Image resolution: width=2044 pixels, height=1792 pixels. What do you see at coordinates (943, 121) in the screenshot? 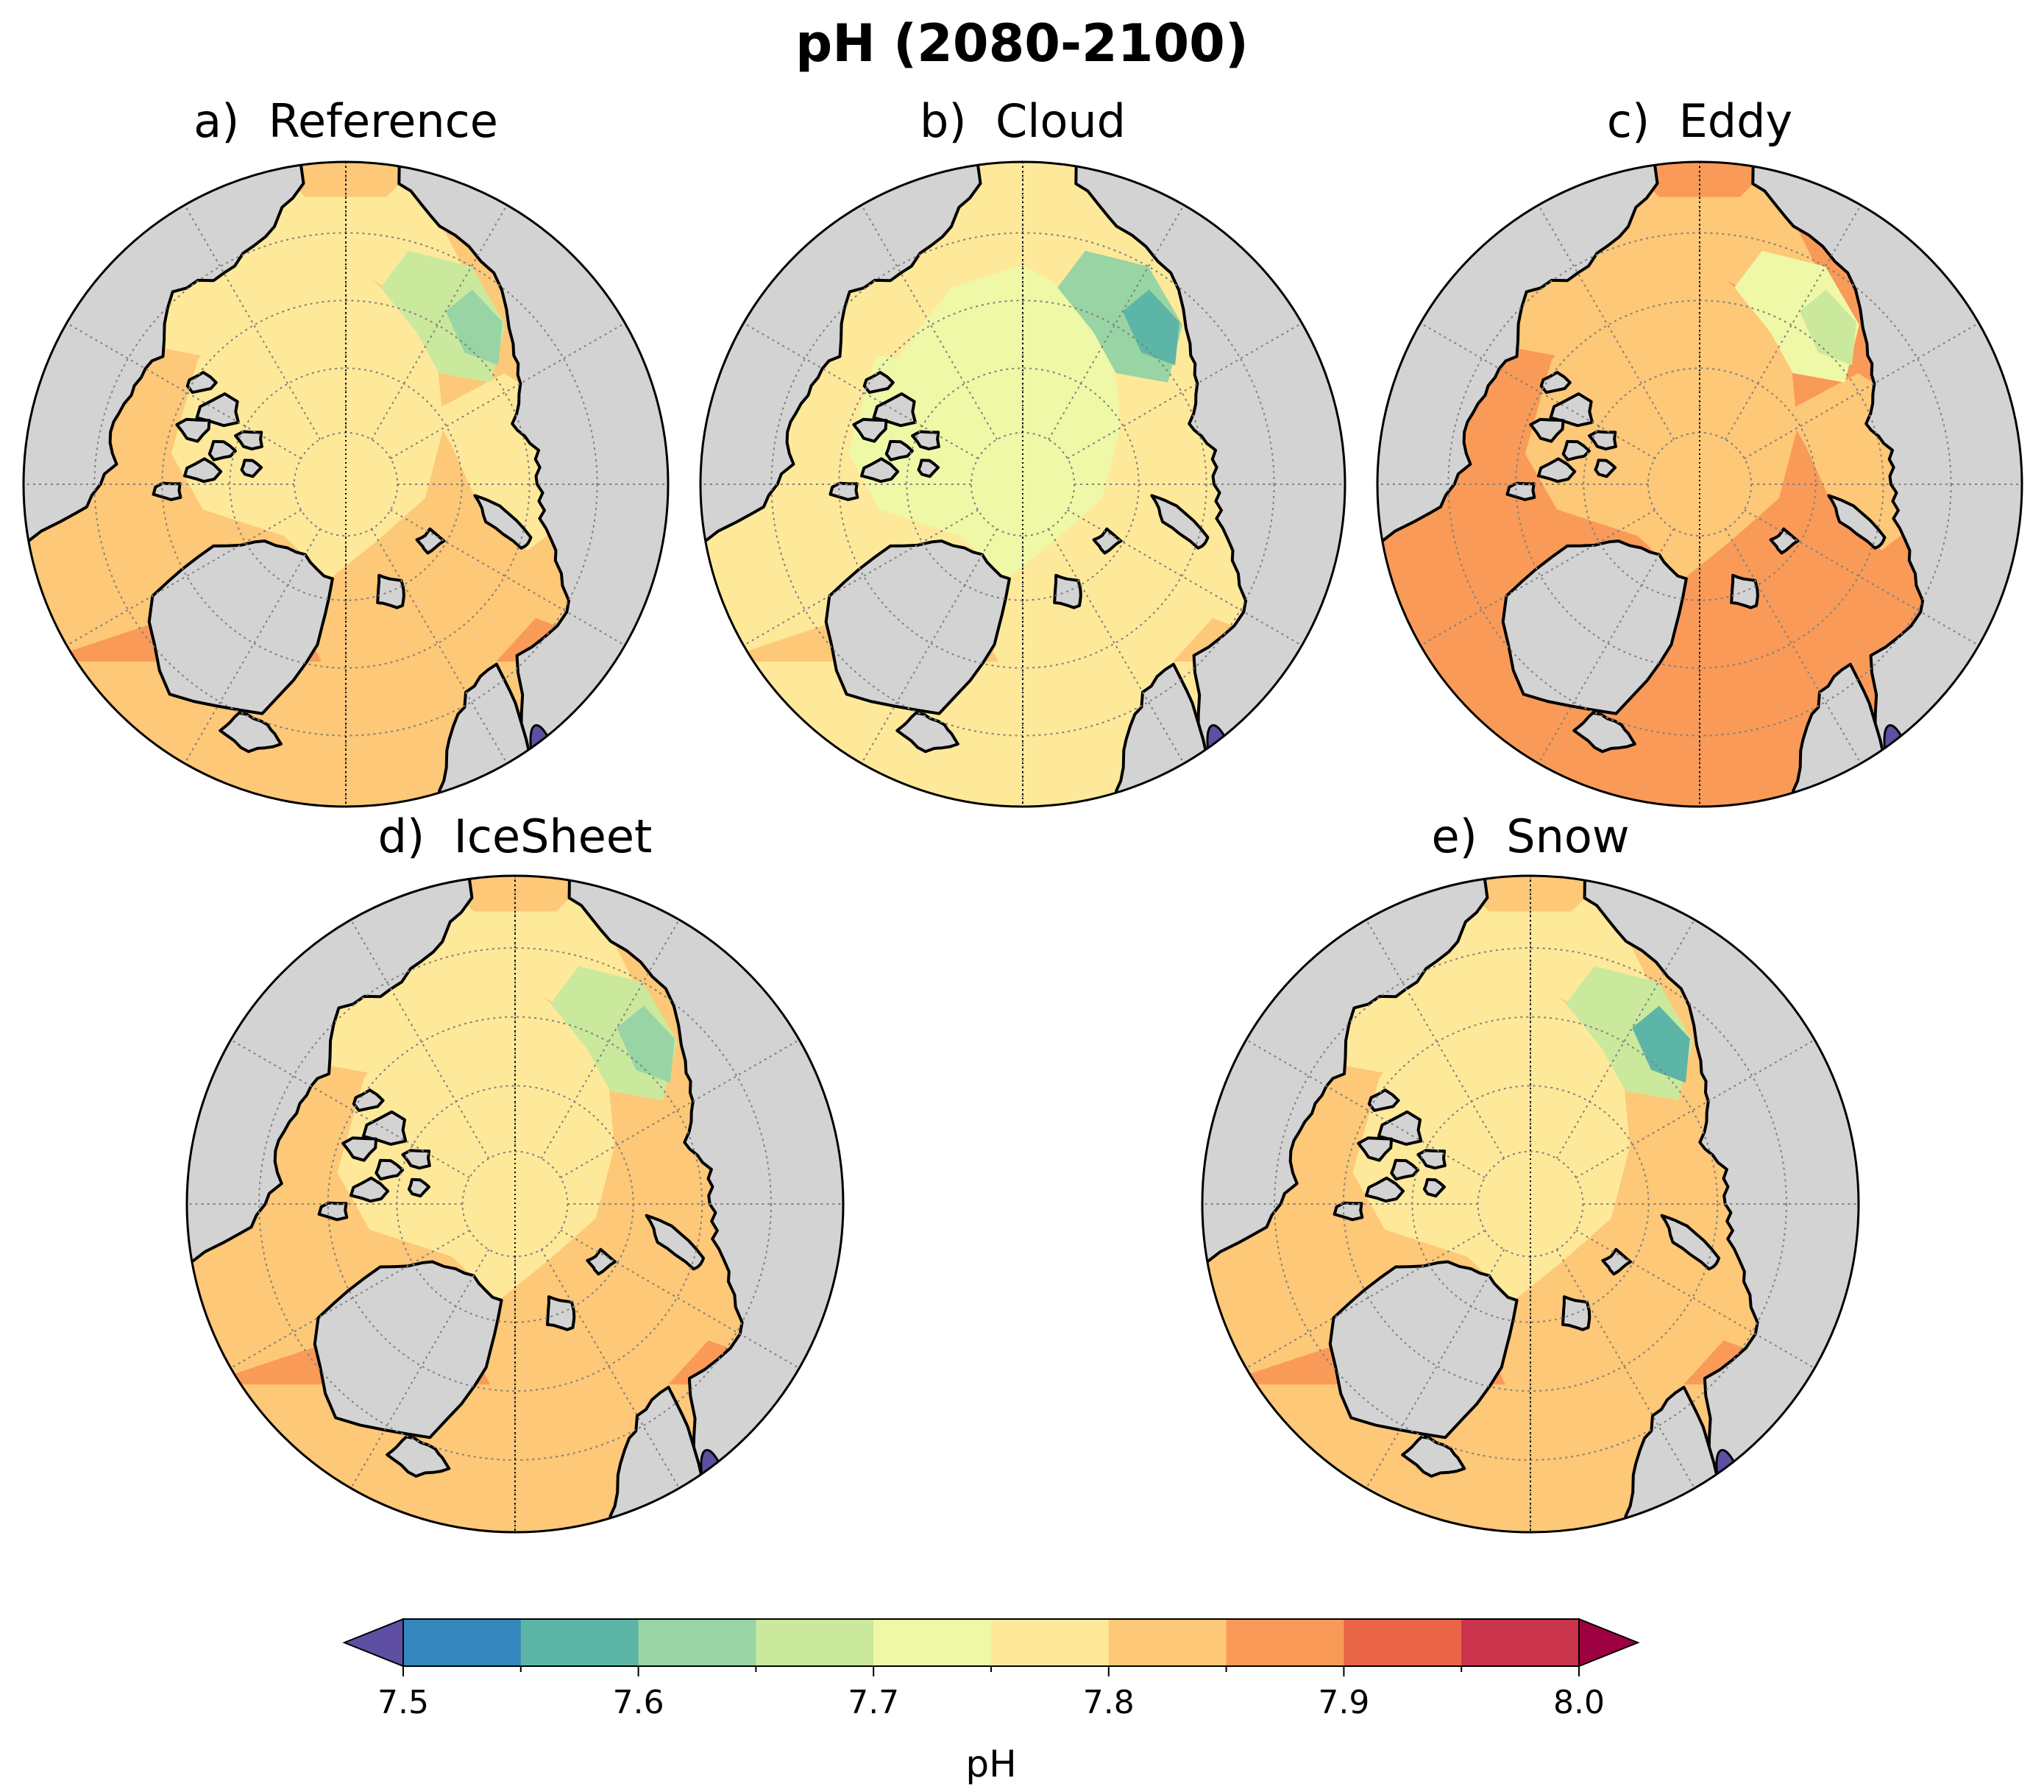
I see `panel-label-b: b)` at bounding box center [943, 121].